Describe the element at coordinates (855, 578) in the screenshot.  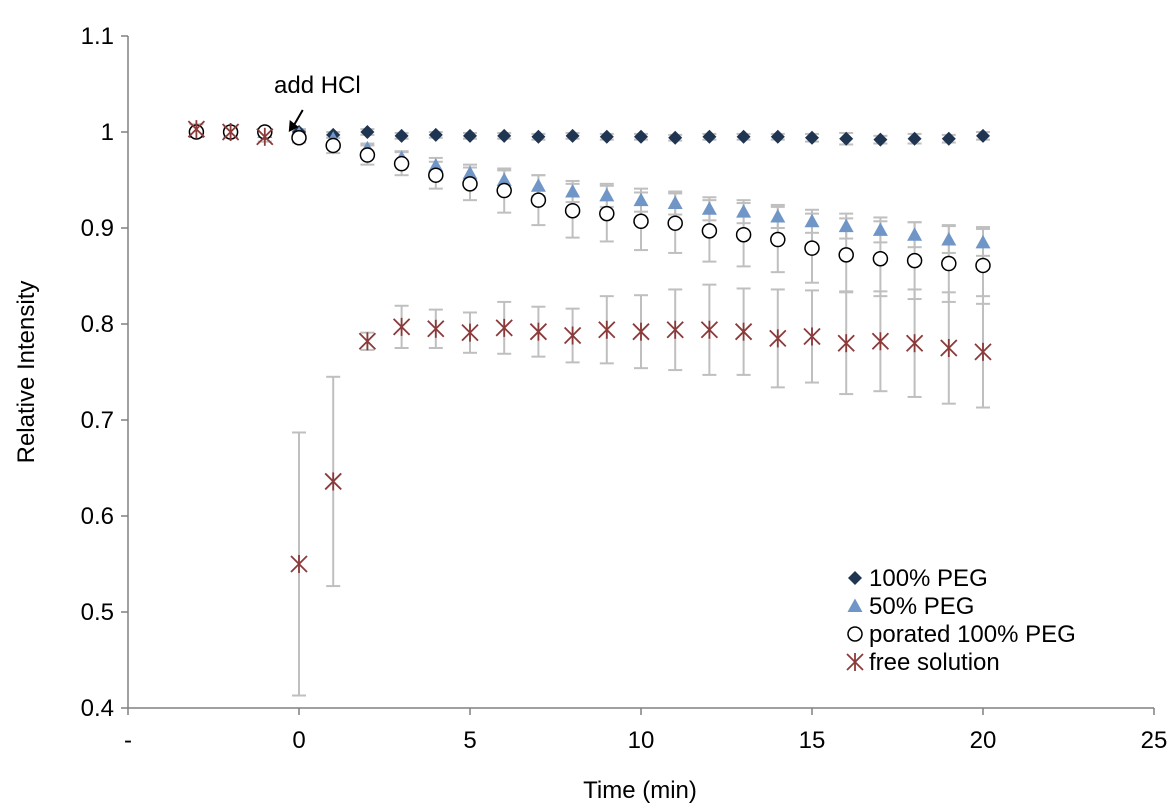
I see `legend-marker-100-peg` at that location.